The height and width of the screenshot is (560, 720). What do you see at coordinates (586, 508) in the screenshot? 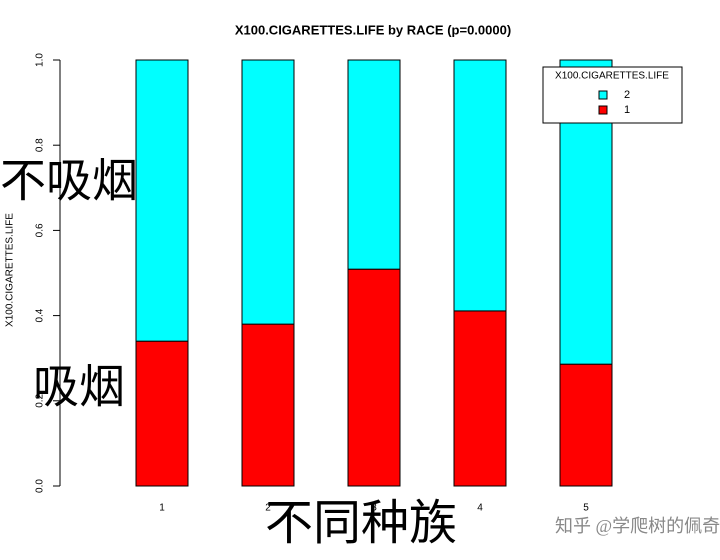
I see `x-tick-label: 5` at bounding box center [586, 508].